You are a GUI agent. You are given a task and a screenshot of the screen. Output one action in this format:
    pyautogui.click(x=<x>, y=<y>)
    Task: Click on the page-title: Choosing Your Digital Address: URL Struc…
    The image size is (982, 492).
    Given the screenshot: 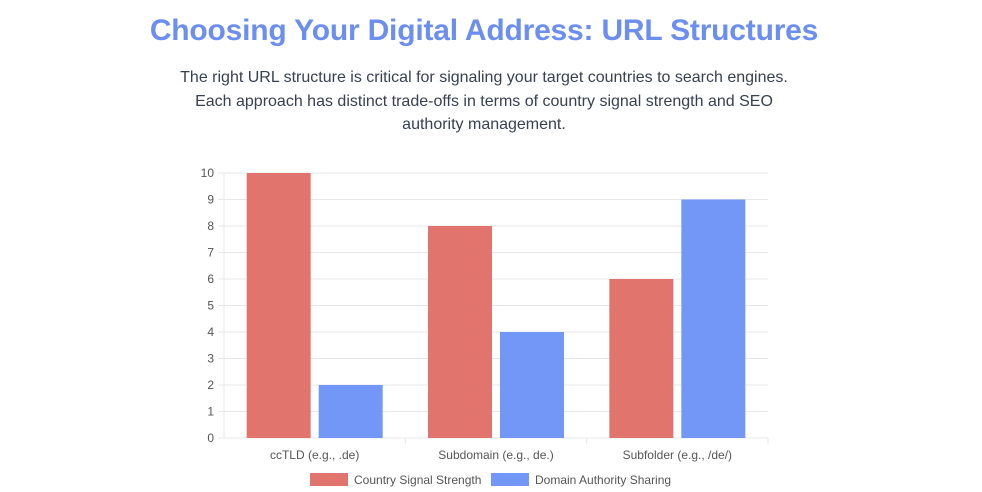 What is the action you would take?
    pyautogui.click(x=484, y=30)
    